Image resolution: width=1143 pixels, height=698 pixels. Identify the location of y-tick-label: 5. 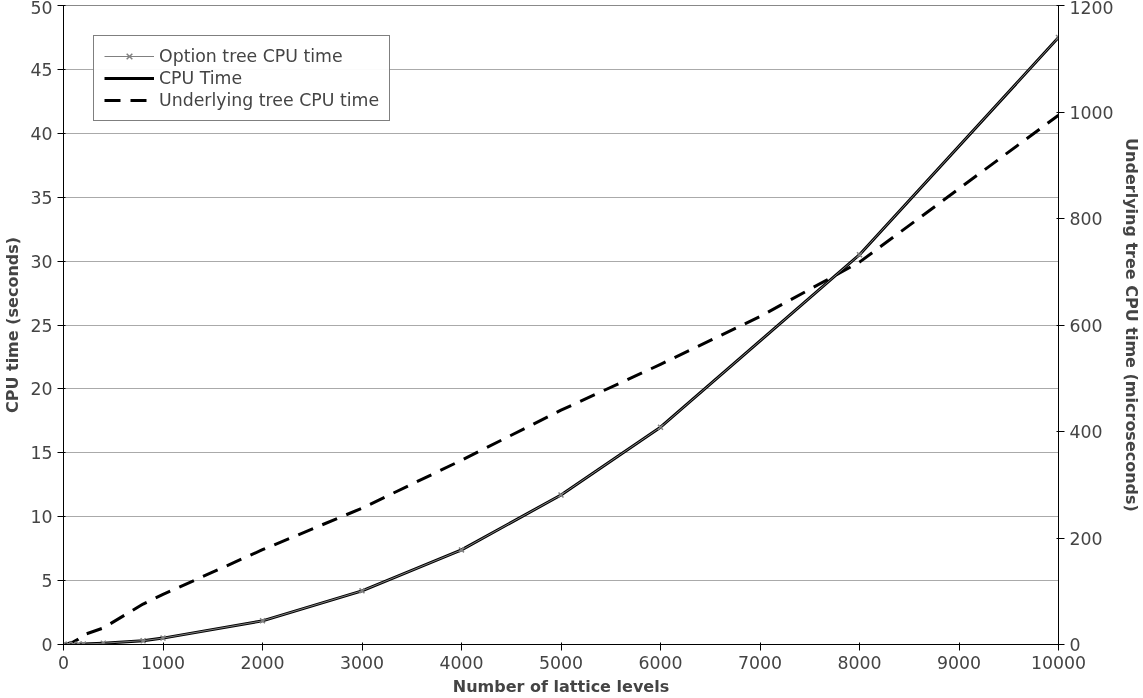
(47, 581).